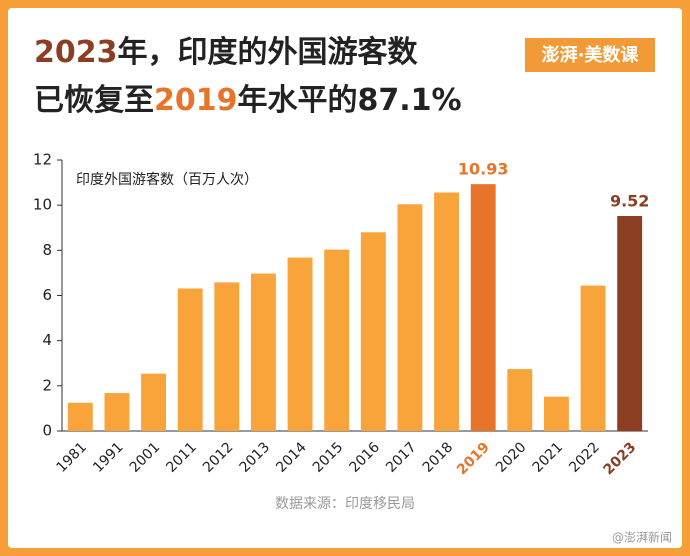 This screenshot has height=556, width=690. Describe the element at coordinates (483, 169) in the screenshot. I see `value-label: 10.93` at that location.